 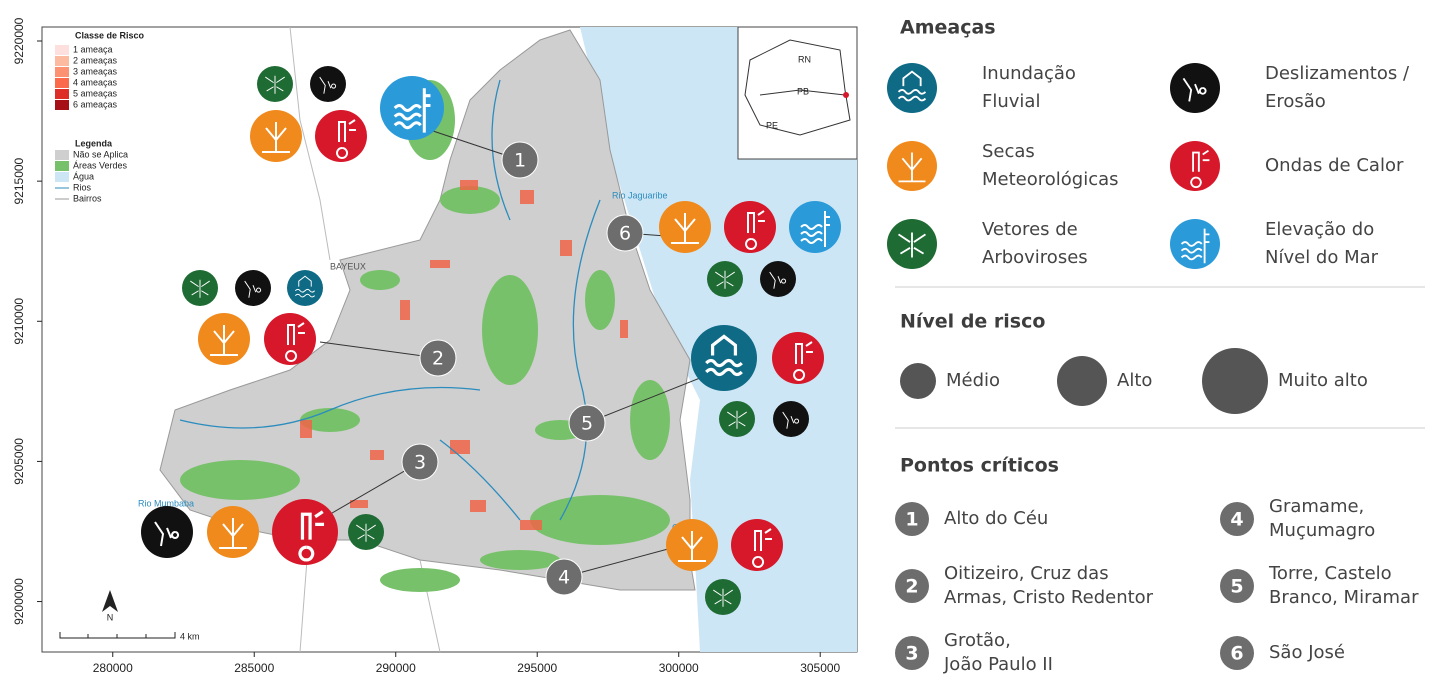 I want to click on y-tick-label: 9220000, so click(x=19, y=40).